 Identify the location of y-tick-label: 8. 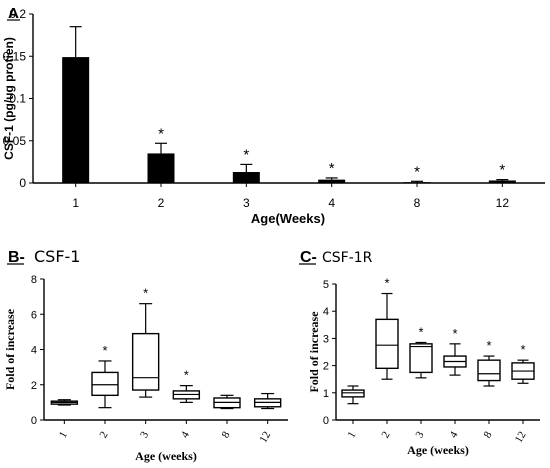
(34, 280).